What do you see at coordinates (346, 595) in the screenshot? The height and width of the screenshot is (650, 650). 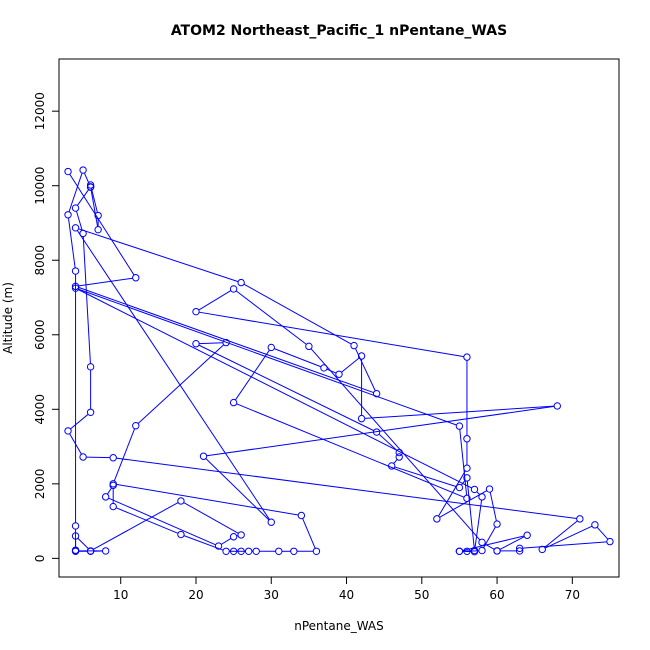 I see `x-tick-label: 40` at bounding box center [346, 595].